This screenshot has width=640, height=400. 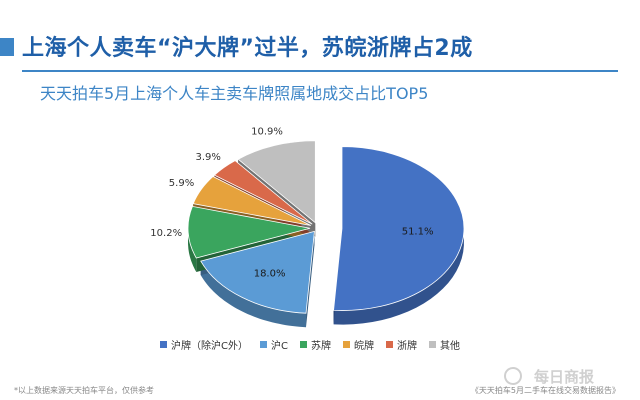 I want to click on legend-label: 浙牌, so click(x=406, y=346).